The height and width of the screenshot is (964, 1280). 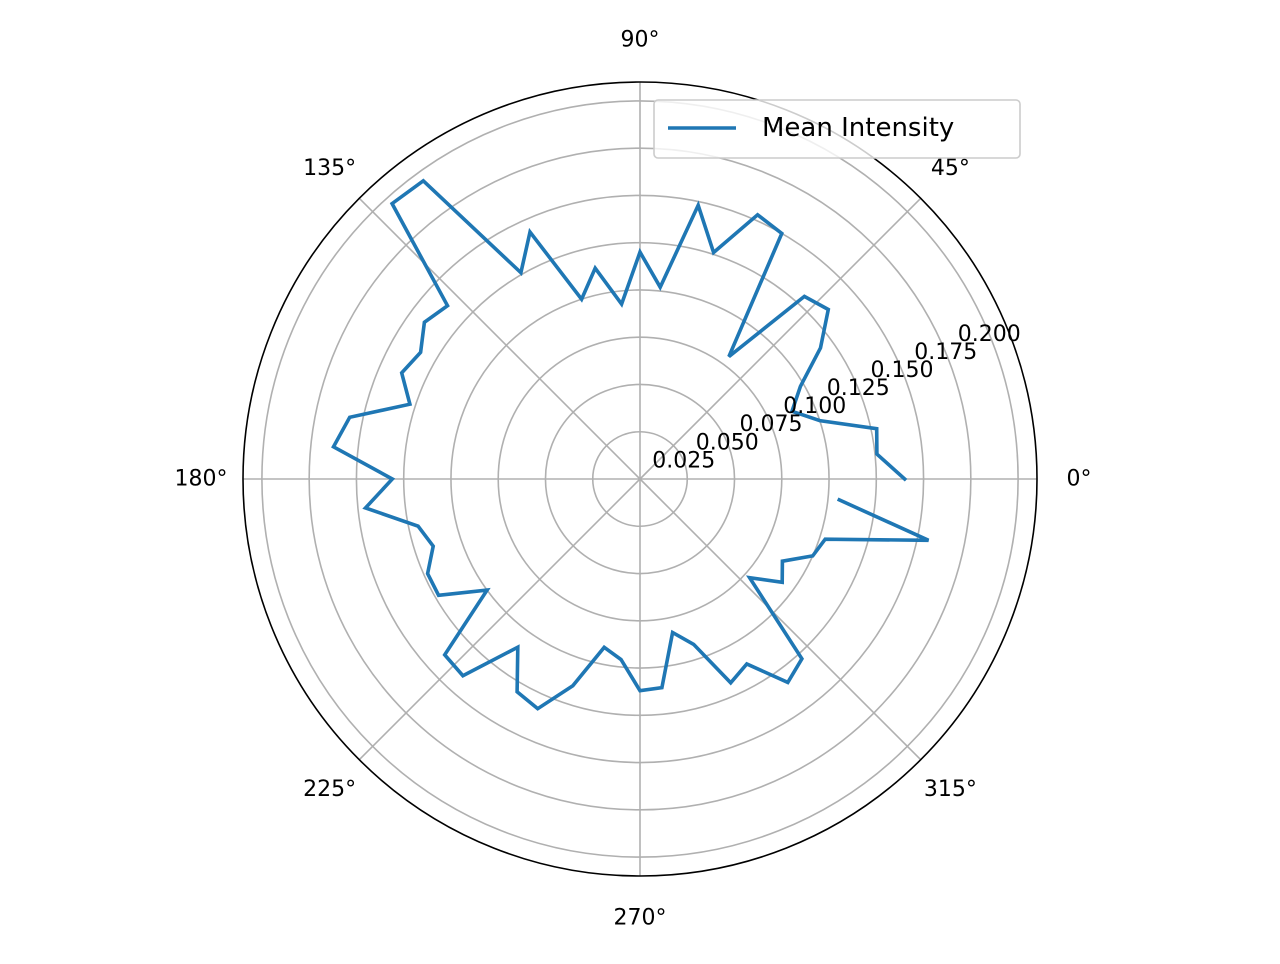 I want to click on legend-label: Mean Intensity, so click(x=858, y=128).